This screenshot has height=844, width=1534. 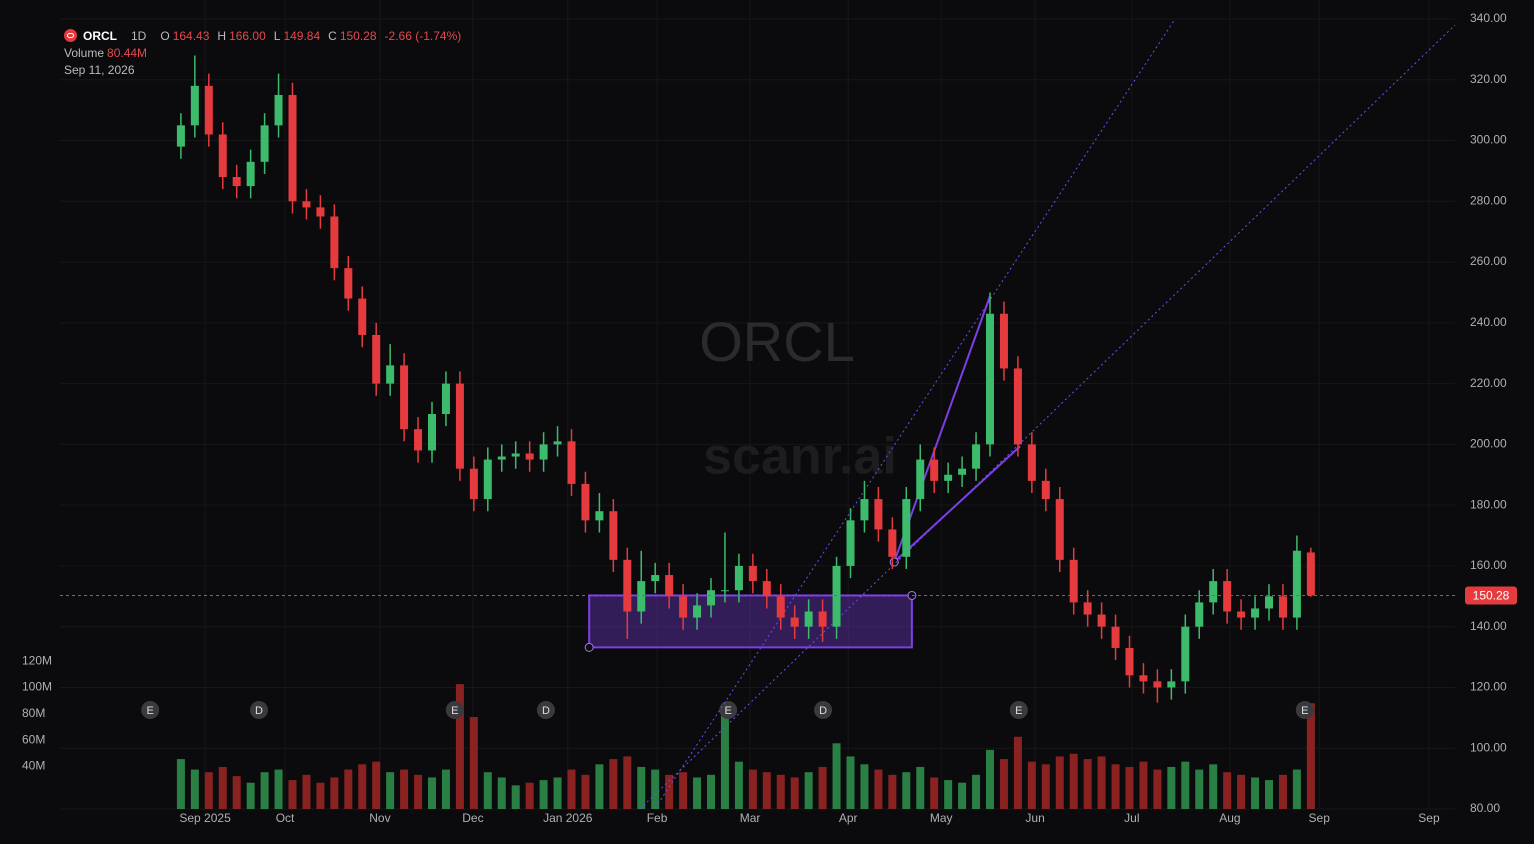 I want to click on change: -2.66 (-1.74%), so click(x=423, y=36).